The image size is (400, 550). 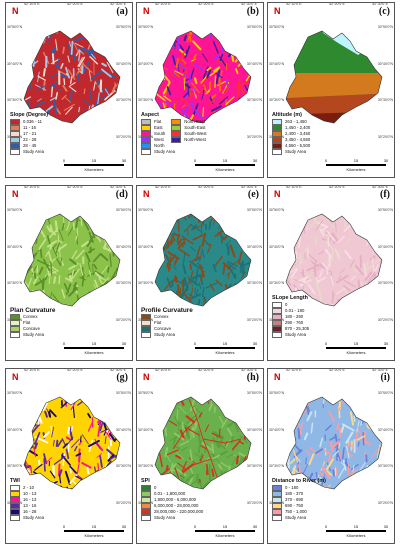 What do you see at coordinates (206, 4) in the screenshot?
I see `longitude-tick: 52°20'0"E` at bounding box center [206, 4].